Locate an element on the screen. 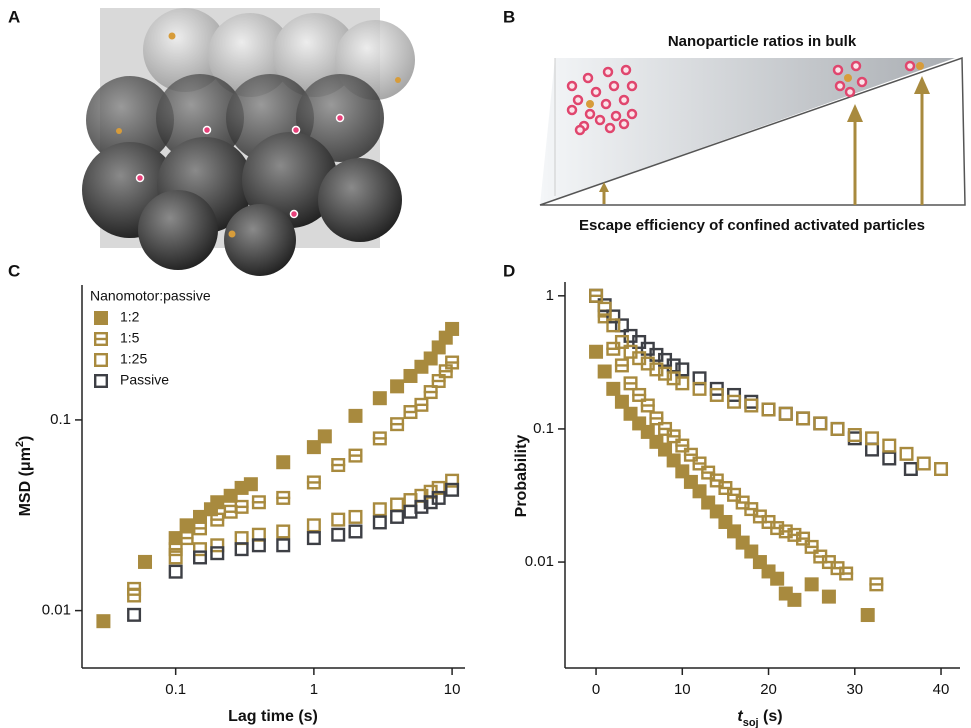  x-tick-label: 0 is located at coordinates (596, 689).